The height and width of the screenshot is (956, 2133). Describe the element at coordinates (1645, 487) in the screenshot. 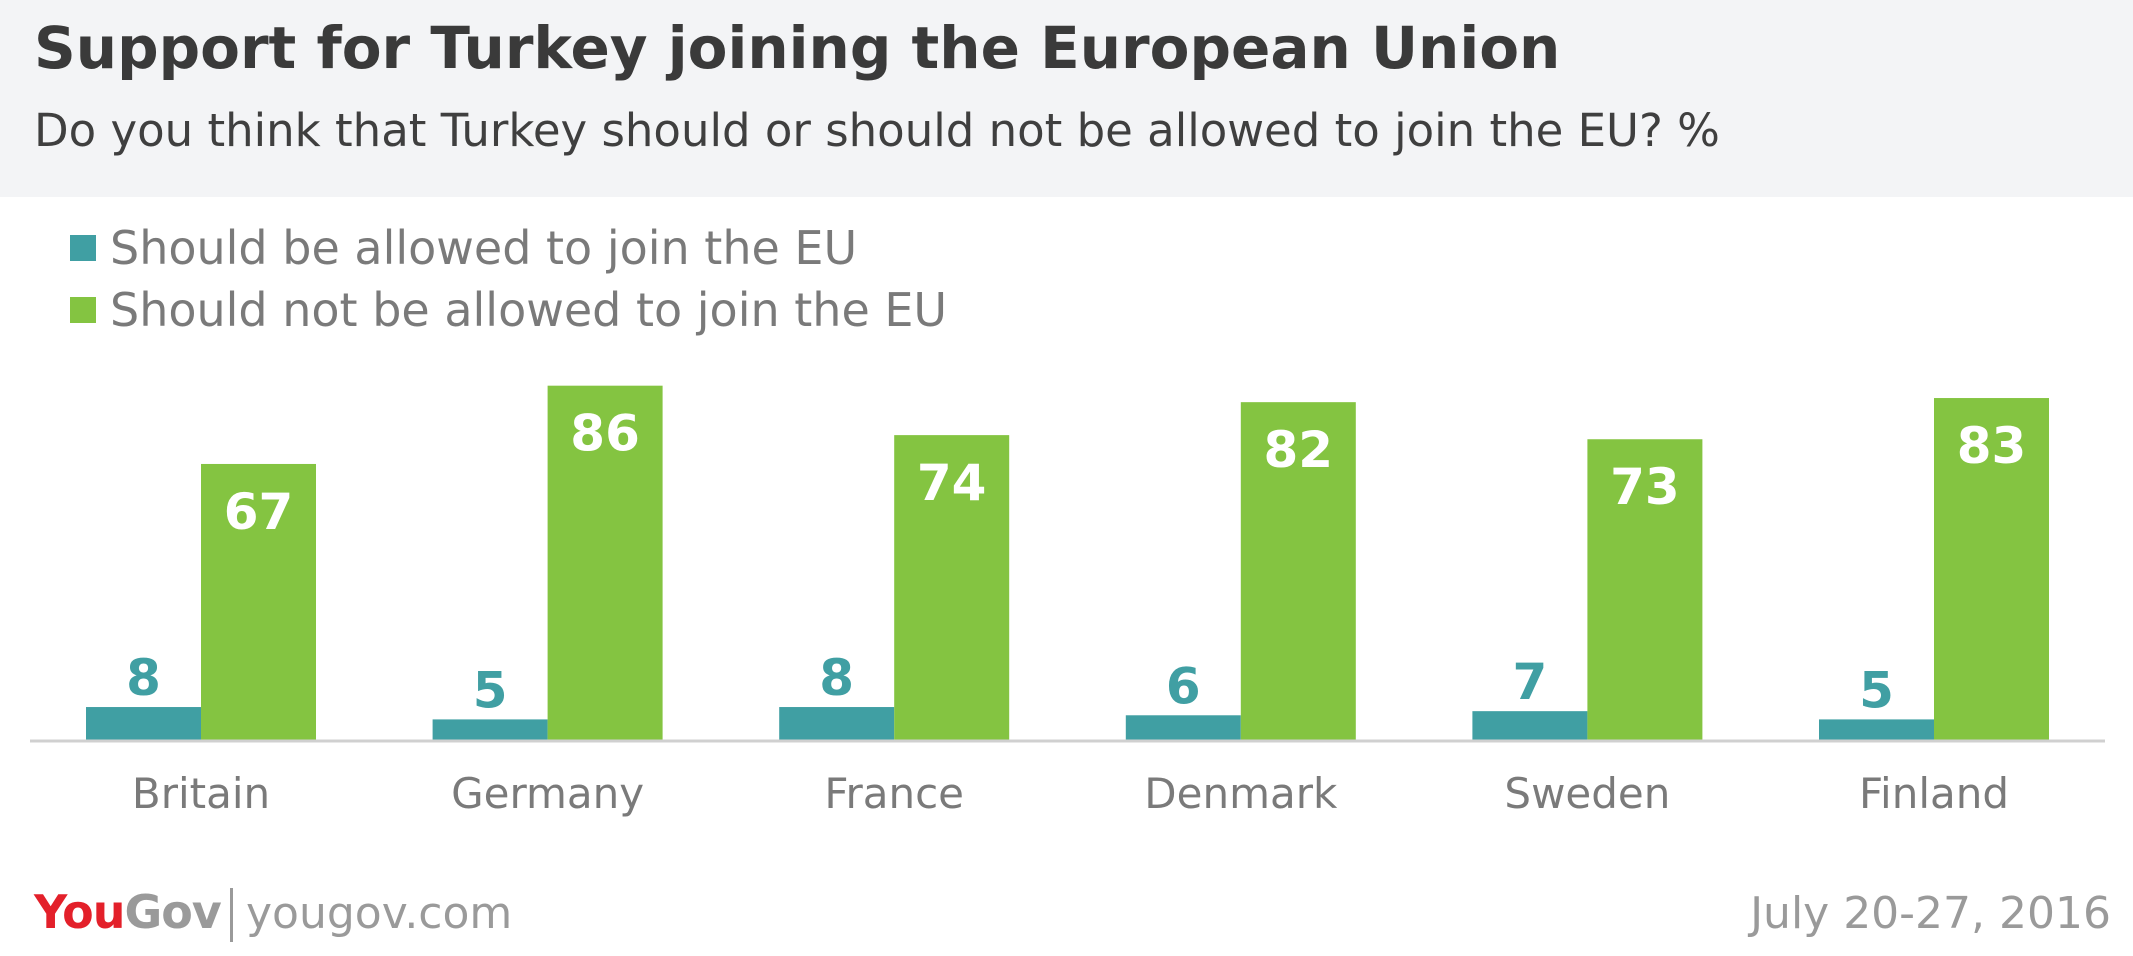

I see `data-label-not-allowed-sweden: 73` at that location.